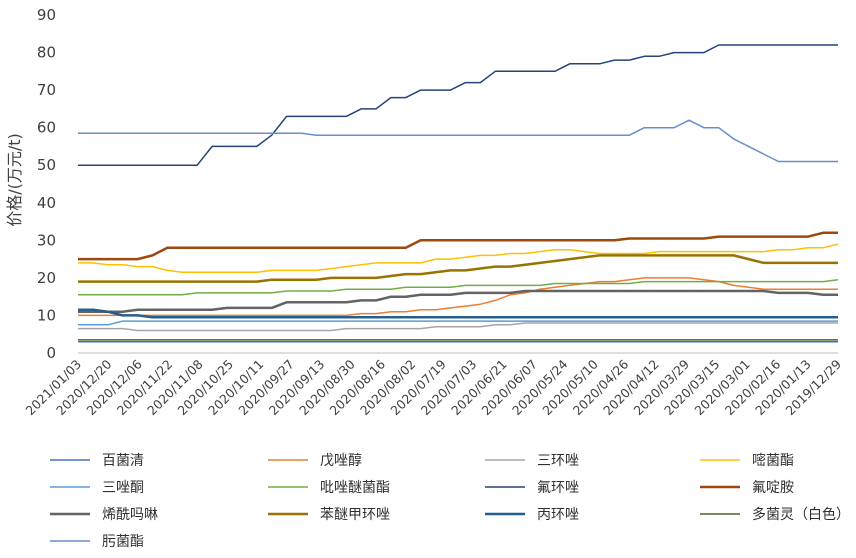 This screenshot has height=558, width=856. I want to click on legend-label: 氟啶胺, so click(773, 488).